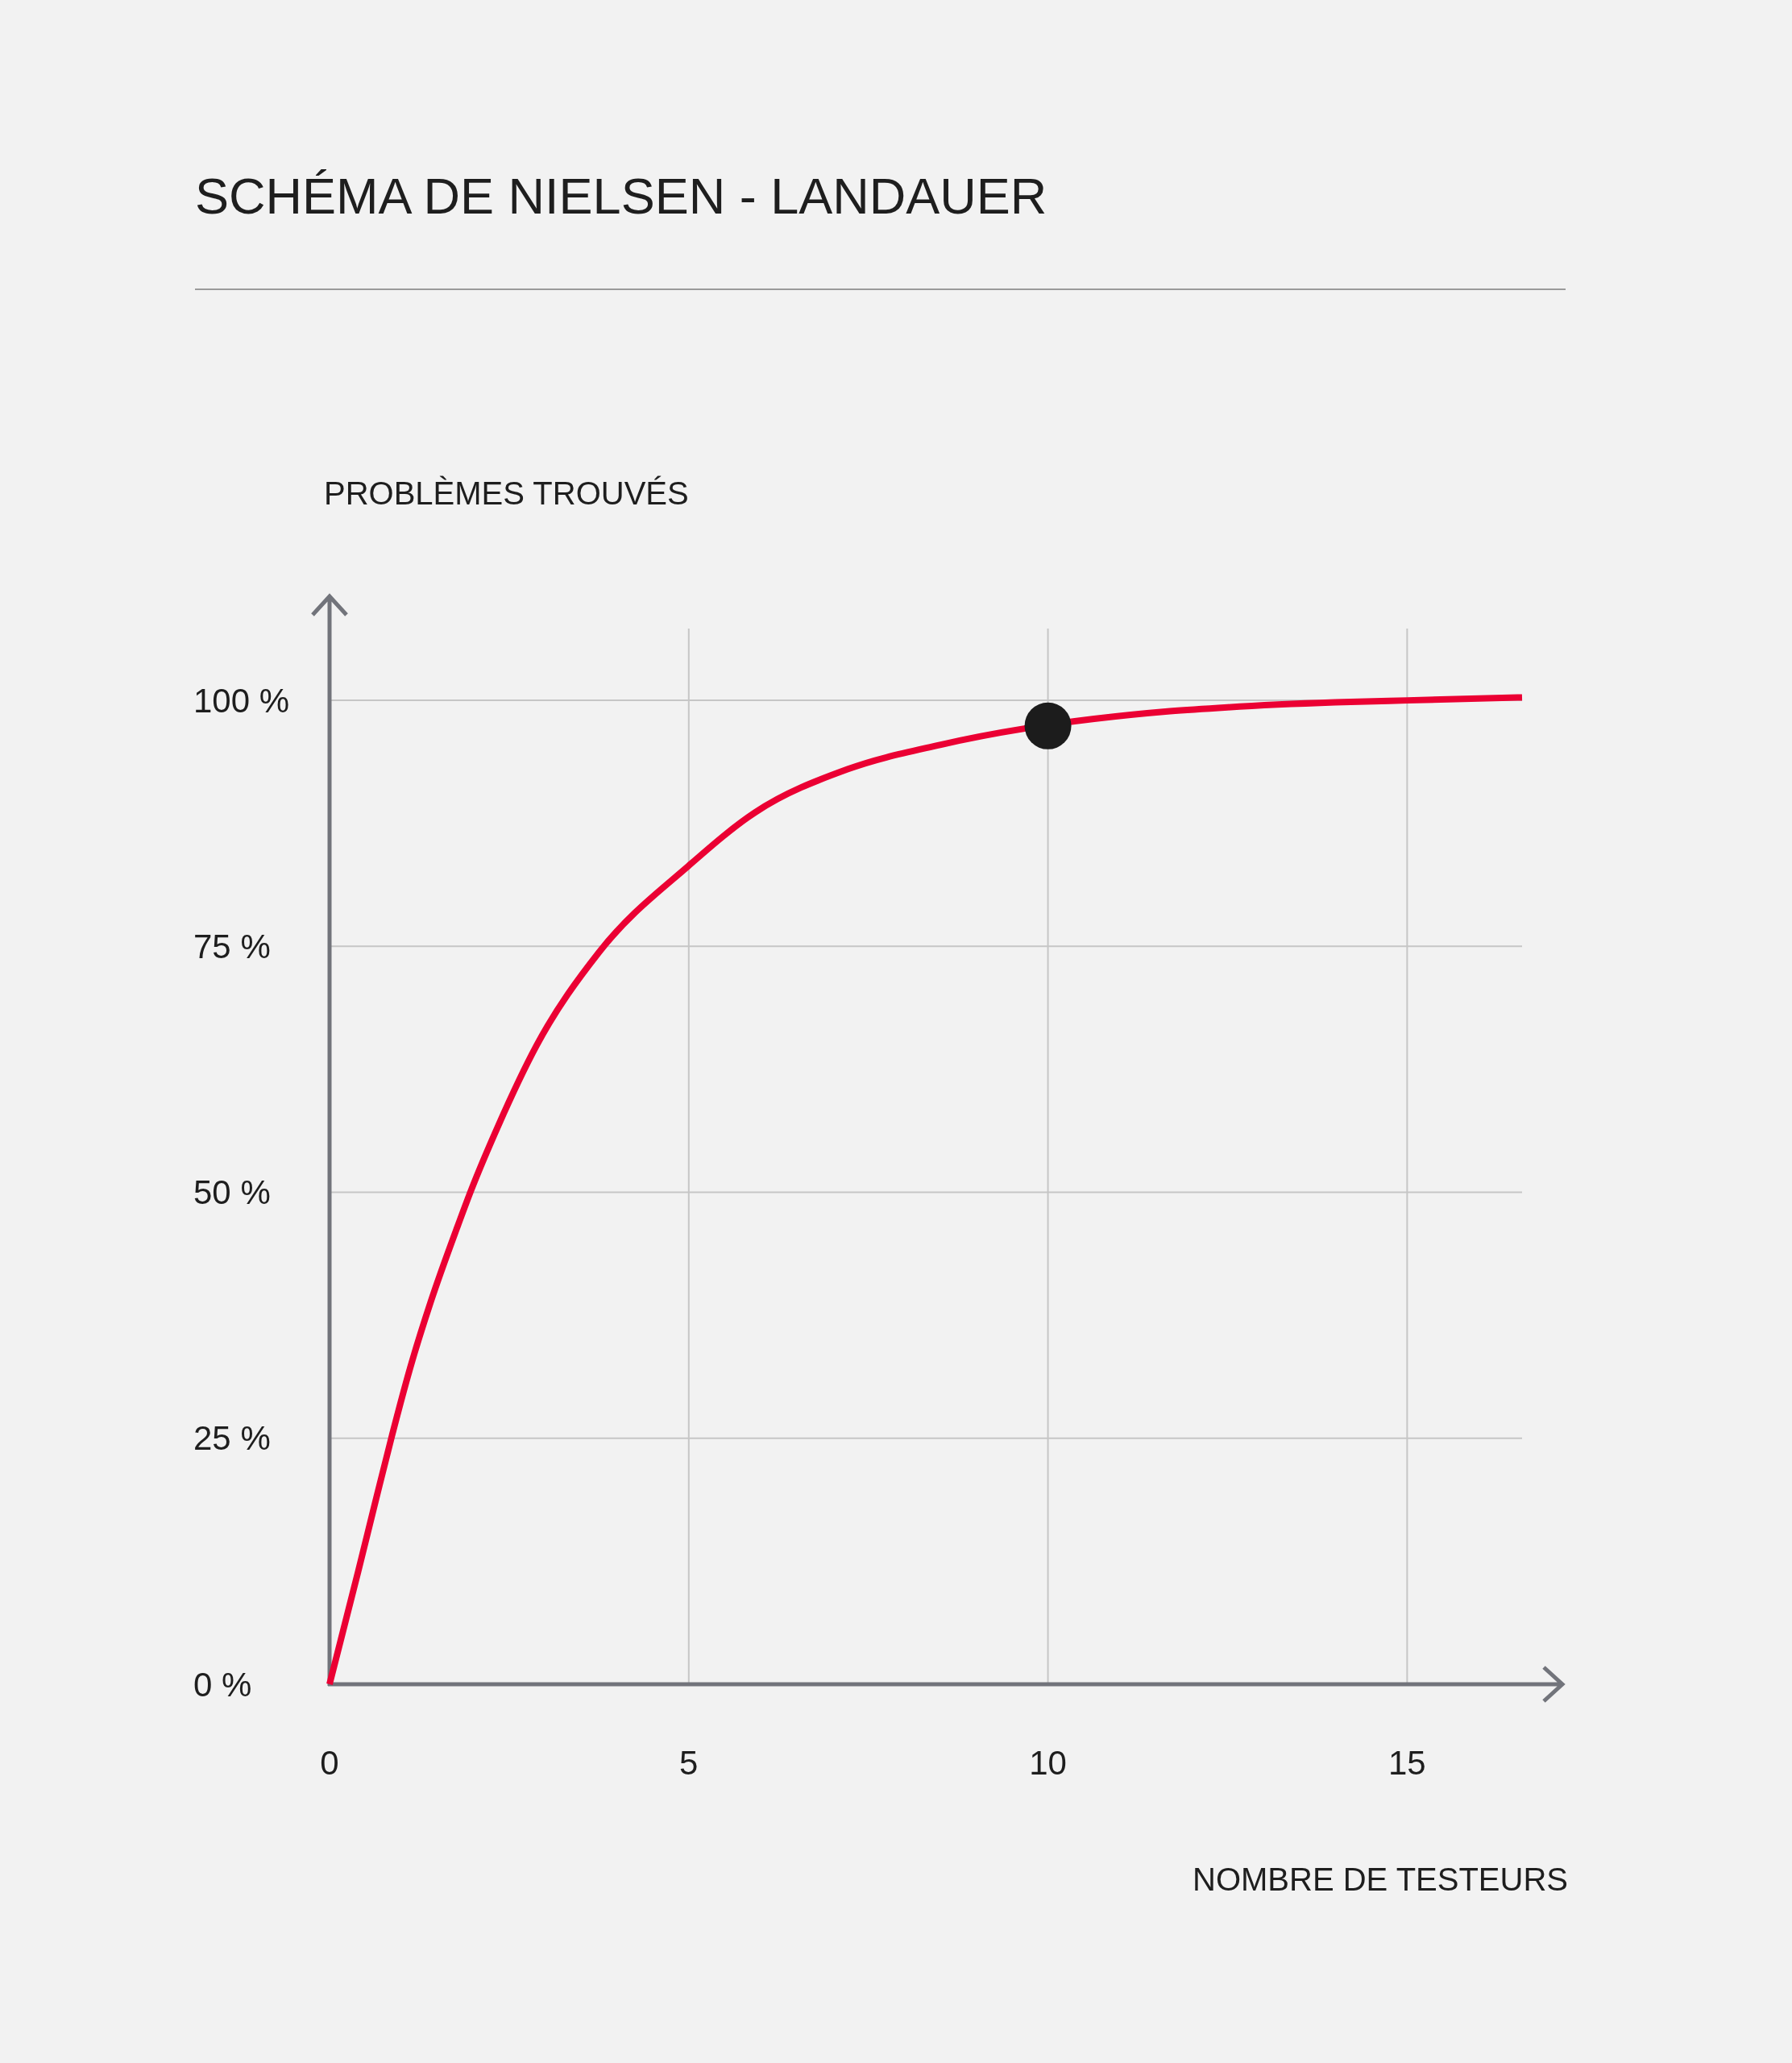 The height and width of the screenshot is (2063, 1792). What do you see at coordinates (1407, 1762) in the screenshot?
I see `x-tick-label: 15` at bounding box center [1407, 1762].